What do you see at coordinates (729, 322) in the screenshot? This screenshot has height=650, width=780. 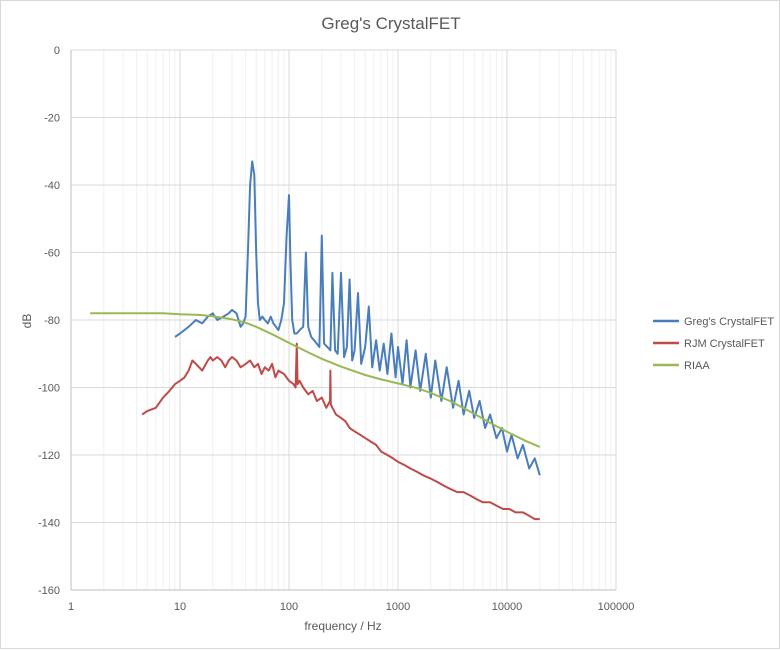 I see `legend-entry: Greg's CrystalFET` at bounding box center [729, 322].